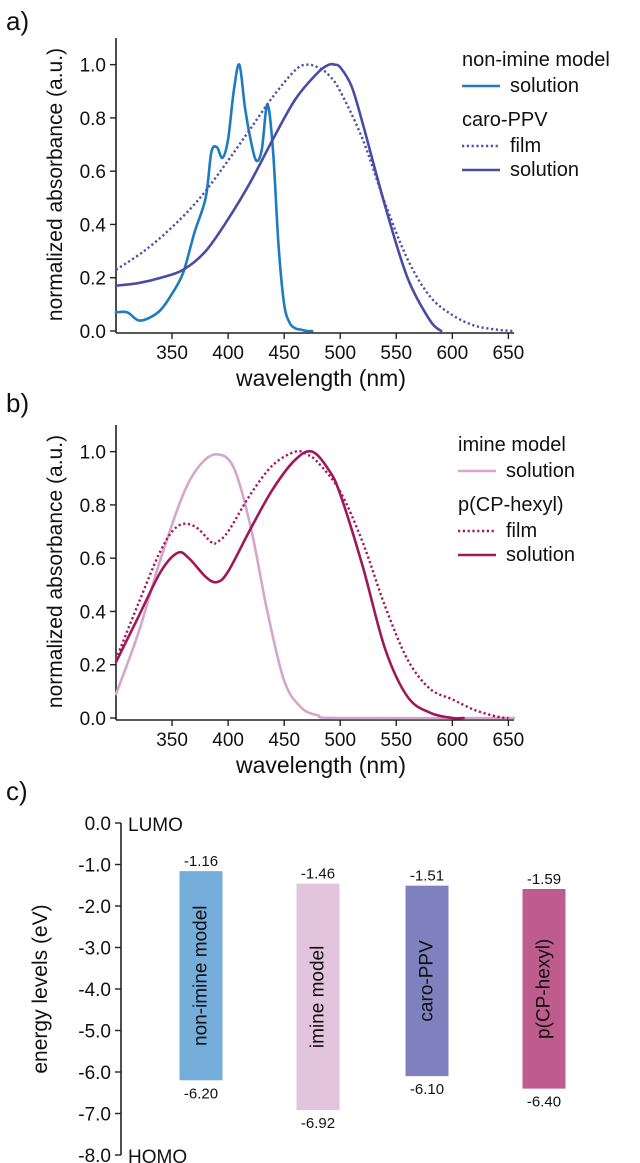 The width and height of the screenshot is (640, 1163). I want to click on y-tick-label: -7.0, so click(94, 1115).